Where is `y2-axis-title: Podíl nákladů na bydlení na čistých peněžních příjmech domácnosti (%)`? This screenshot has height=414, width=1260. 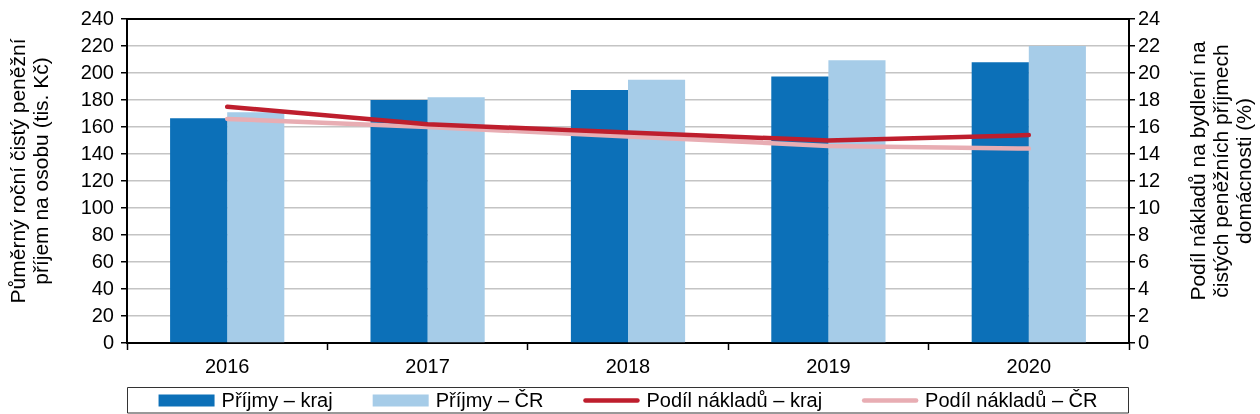
y2-axis-title: Podíl nákladů na bydlení na čistých peněžních příjmech domácnosti (%) is located at coordinates (1220, 171).